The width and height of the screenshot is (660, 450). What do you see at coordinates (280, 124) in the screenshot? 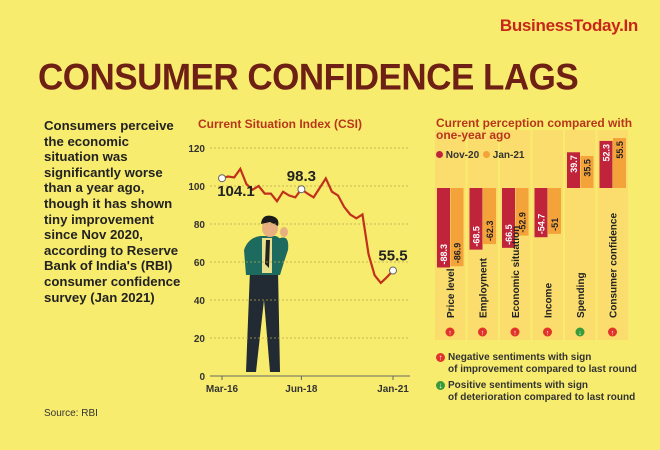
I see `csi-chart-title: Current Situation Index (CSI)` at bounding box center [280, 124].